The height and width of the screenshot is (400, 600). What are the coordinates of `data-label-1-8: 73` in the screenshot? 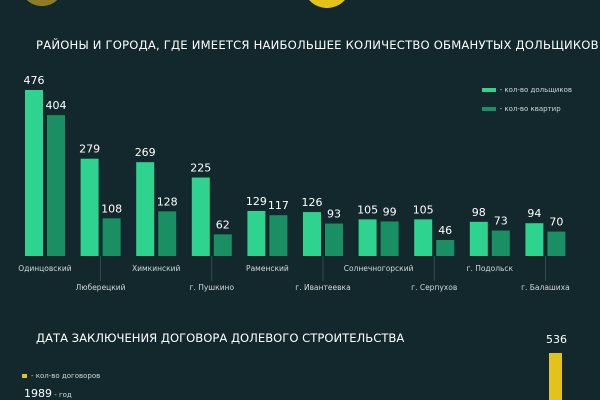 It's located at (501, 221).